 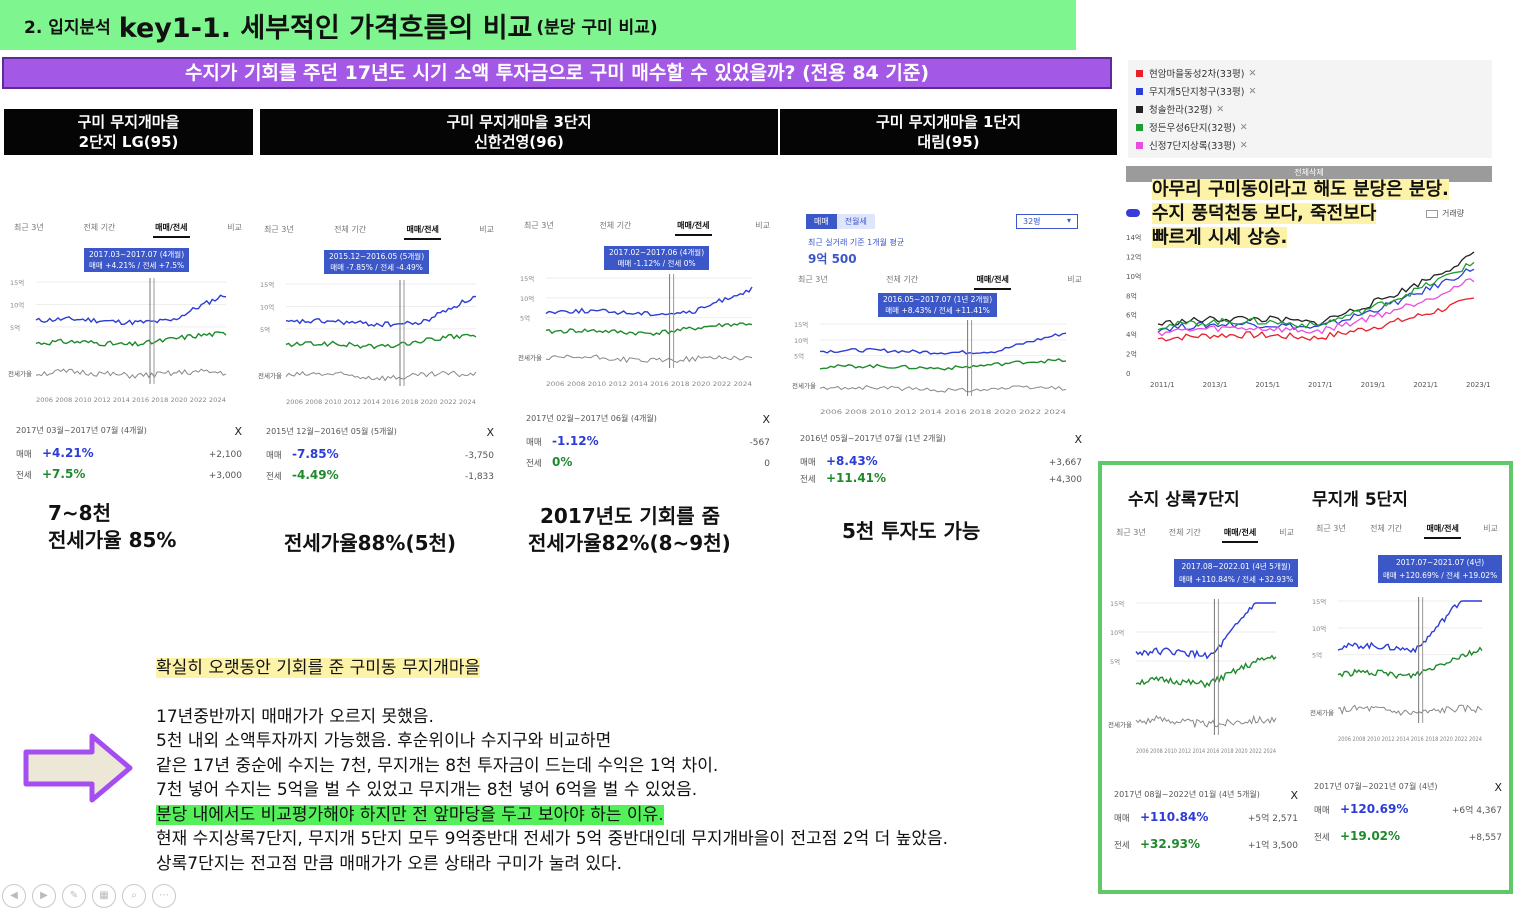 What do you see at coordinates (225, 476) in the screenshot?
I see `jeonse-amount: +3,000` at bounding box center [225, 476].